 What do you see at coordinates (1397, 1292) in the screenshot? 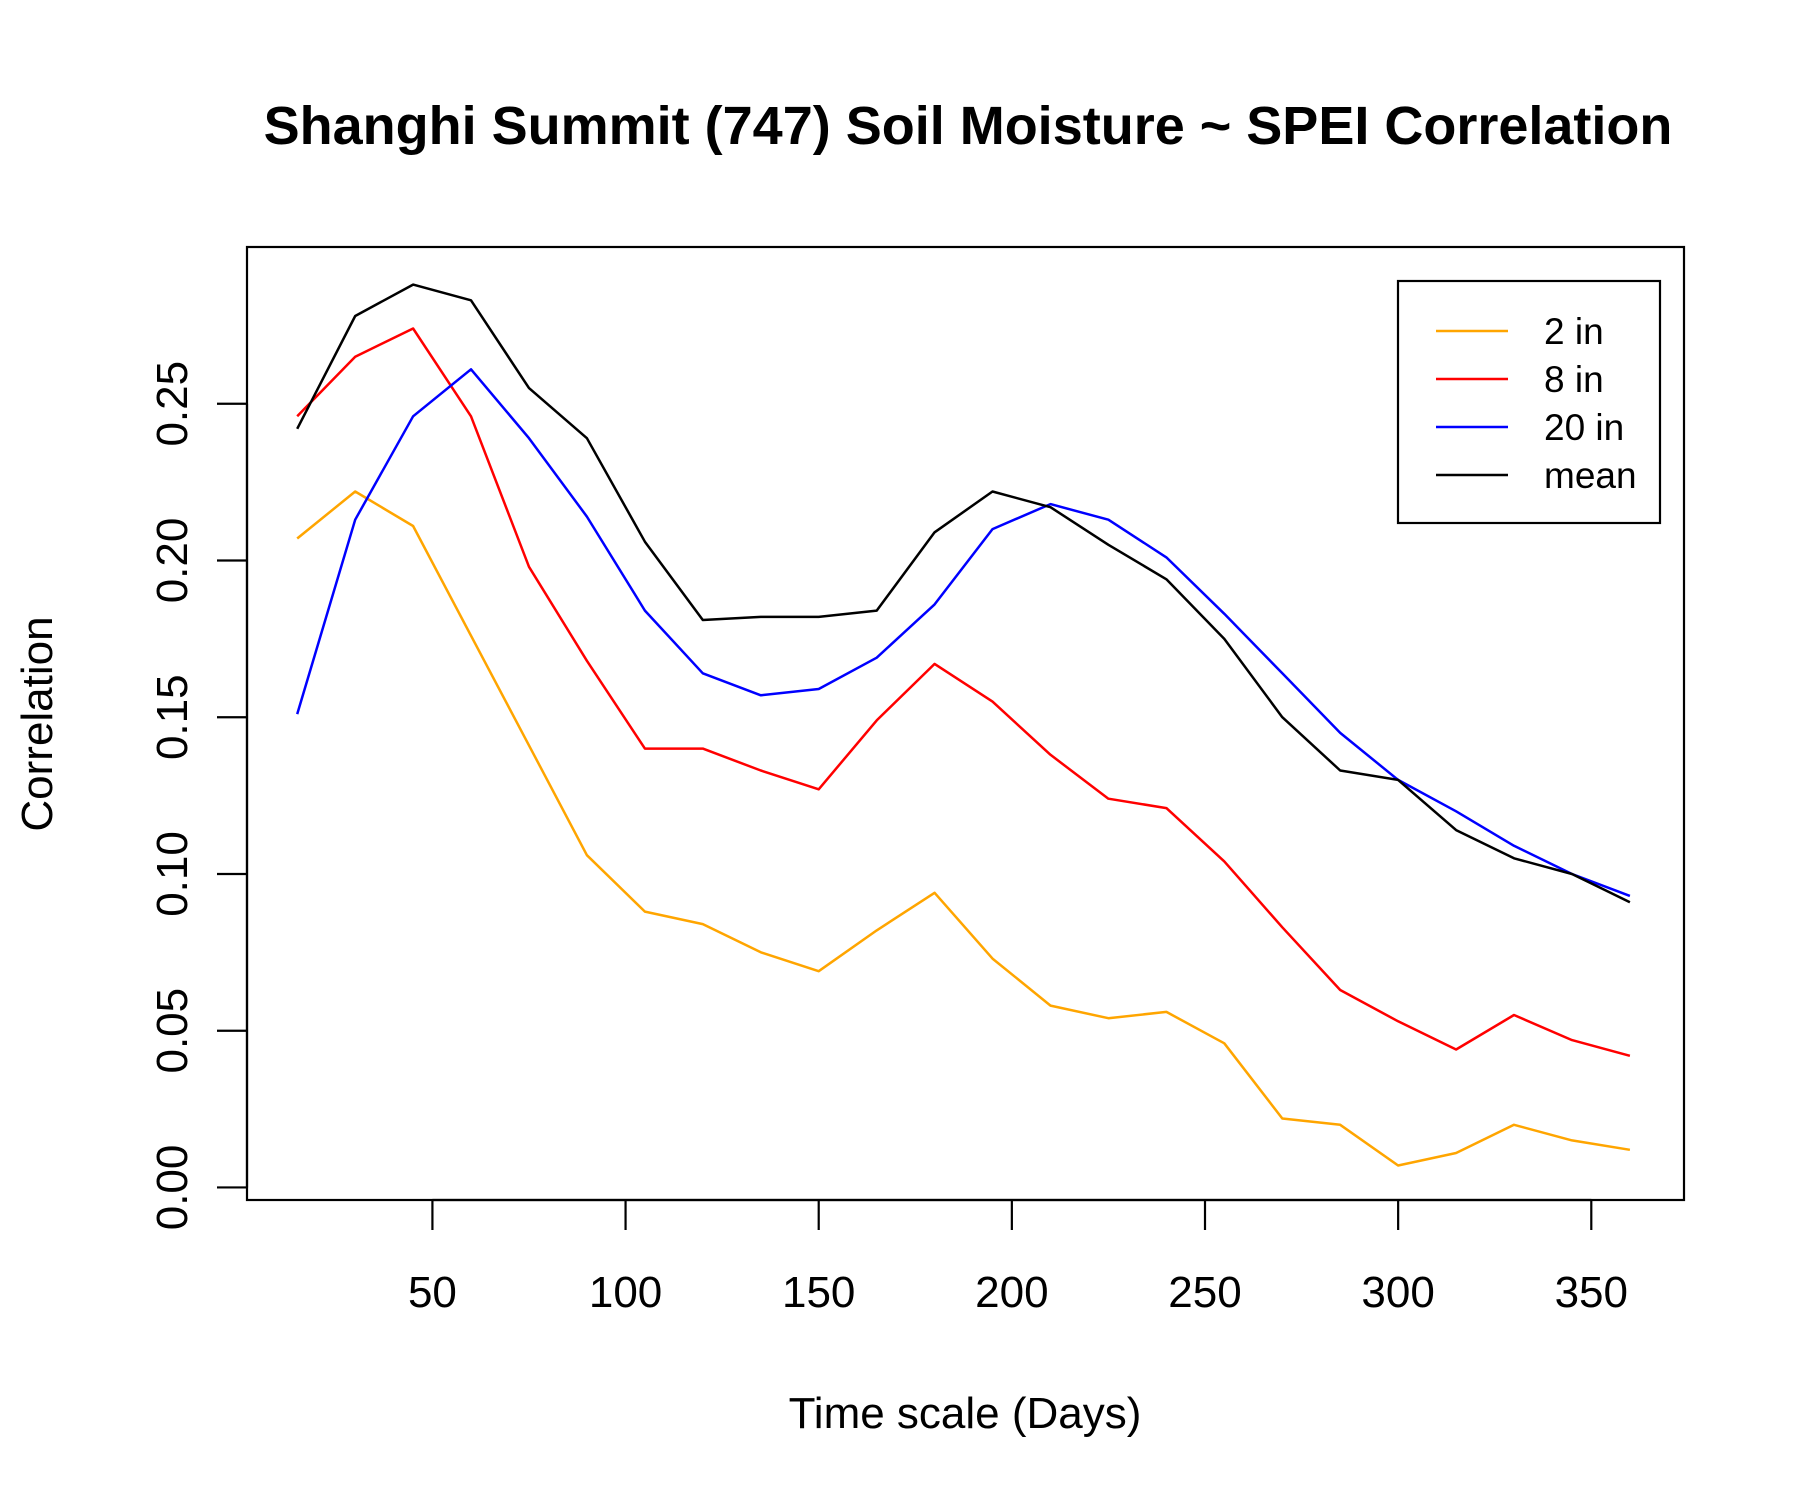
I see `x-tick-label: 300` at bounding box center [1397, 1292].